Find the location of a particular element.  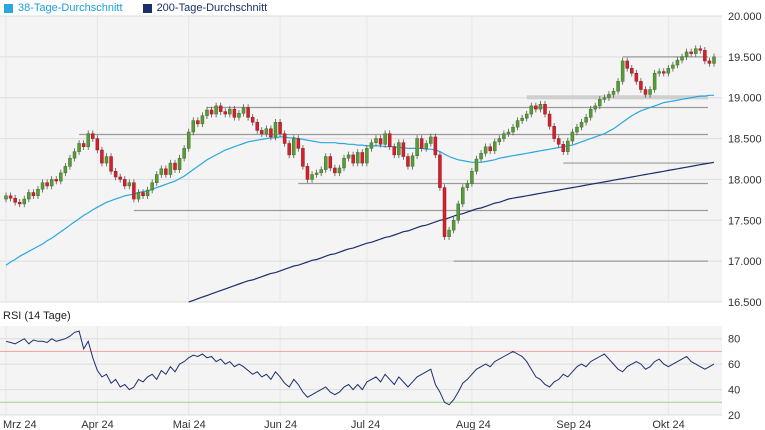

rsi-panel-title: RSI (14 Tage) is located at coordinates (37, 316).